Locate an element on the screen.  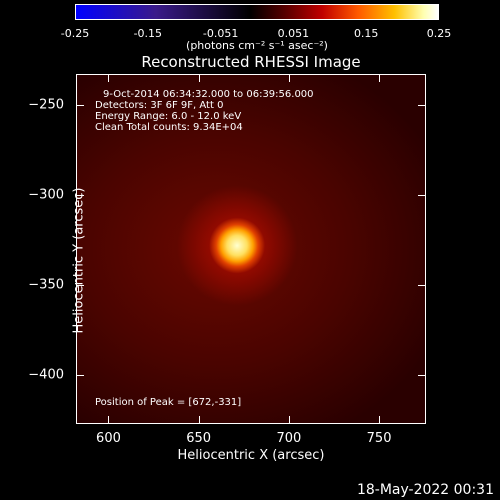
annotation-detectors: Detectors: 3F 6F 9F, Att 0 is located at coordinates (159, 105).